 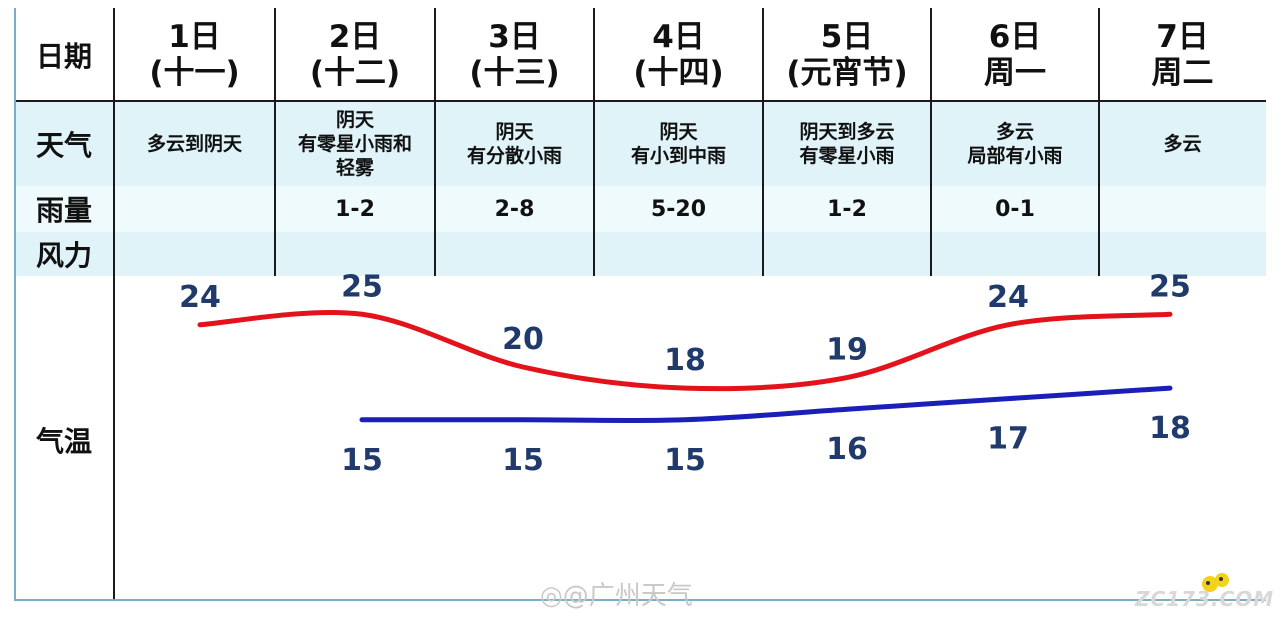 What do you see at coordinates (514, 155) in the screenshot?
I see `weather-line: 有分散小雨` at bounding box center [514, 155].